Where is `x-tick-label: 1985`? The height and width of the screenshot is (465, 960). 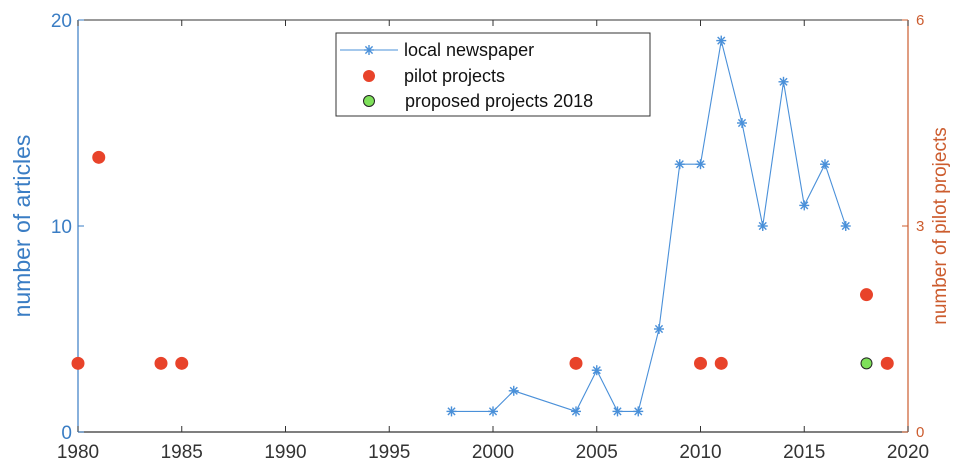
x-tick-label: 1985 is located at coordinates (182, 452).